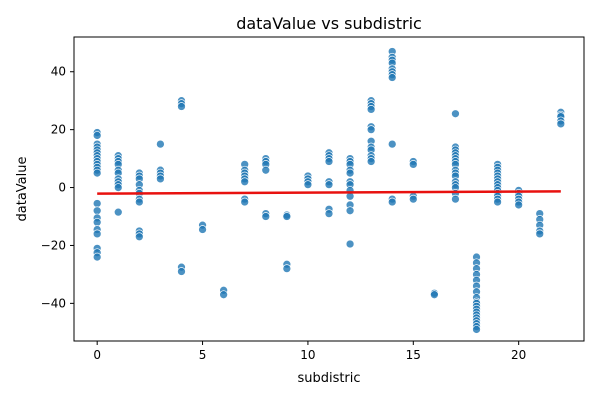  Describe the element at coordinates (53, 303) in the screenshot. I see `y-tick-label: −40` at that location.